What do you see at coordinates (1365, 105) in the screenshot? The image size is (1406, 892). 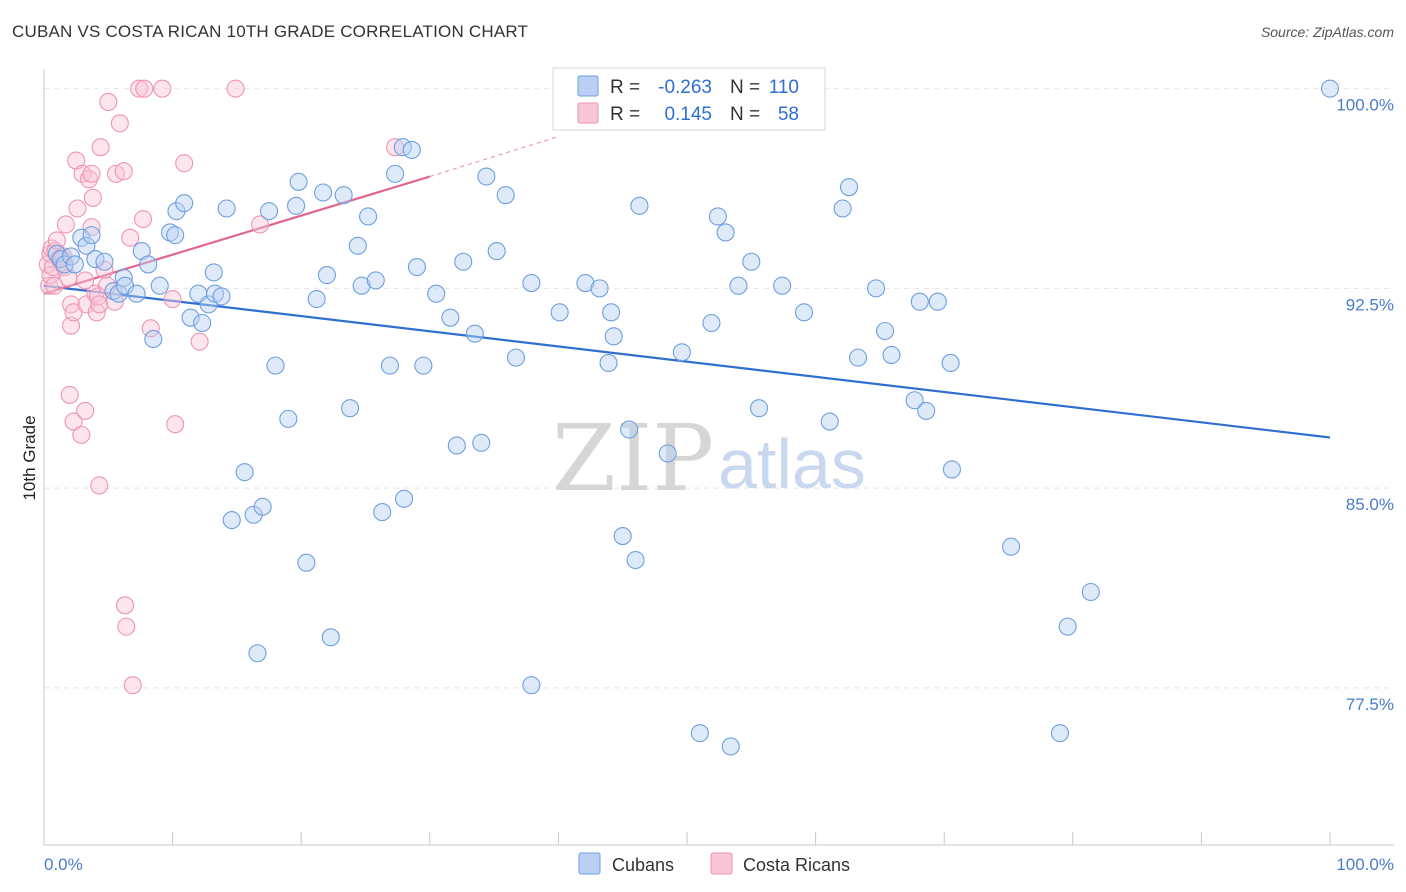 I see `y-tick-label: 100.0%` at bounding box center [1365, 105].